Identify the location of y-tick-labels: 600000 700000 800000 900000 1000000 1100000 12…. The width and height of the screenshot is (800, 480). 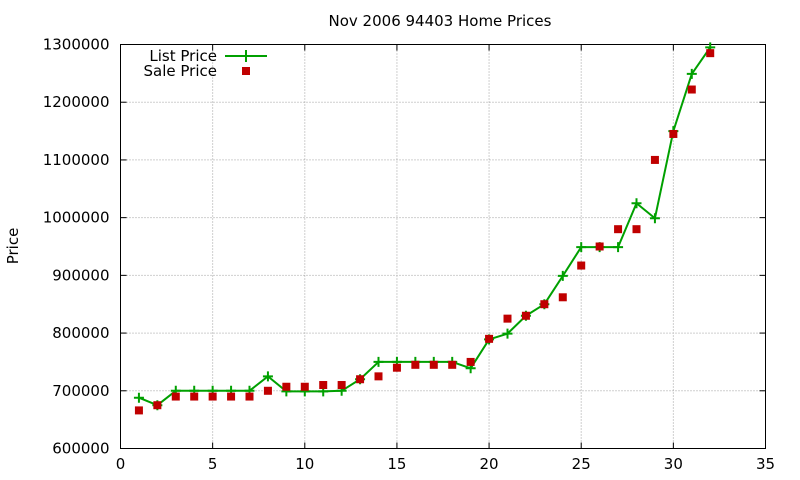
(76, 247).